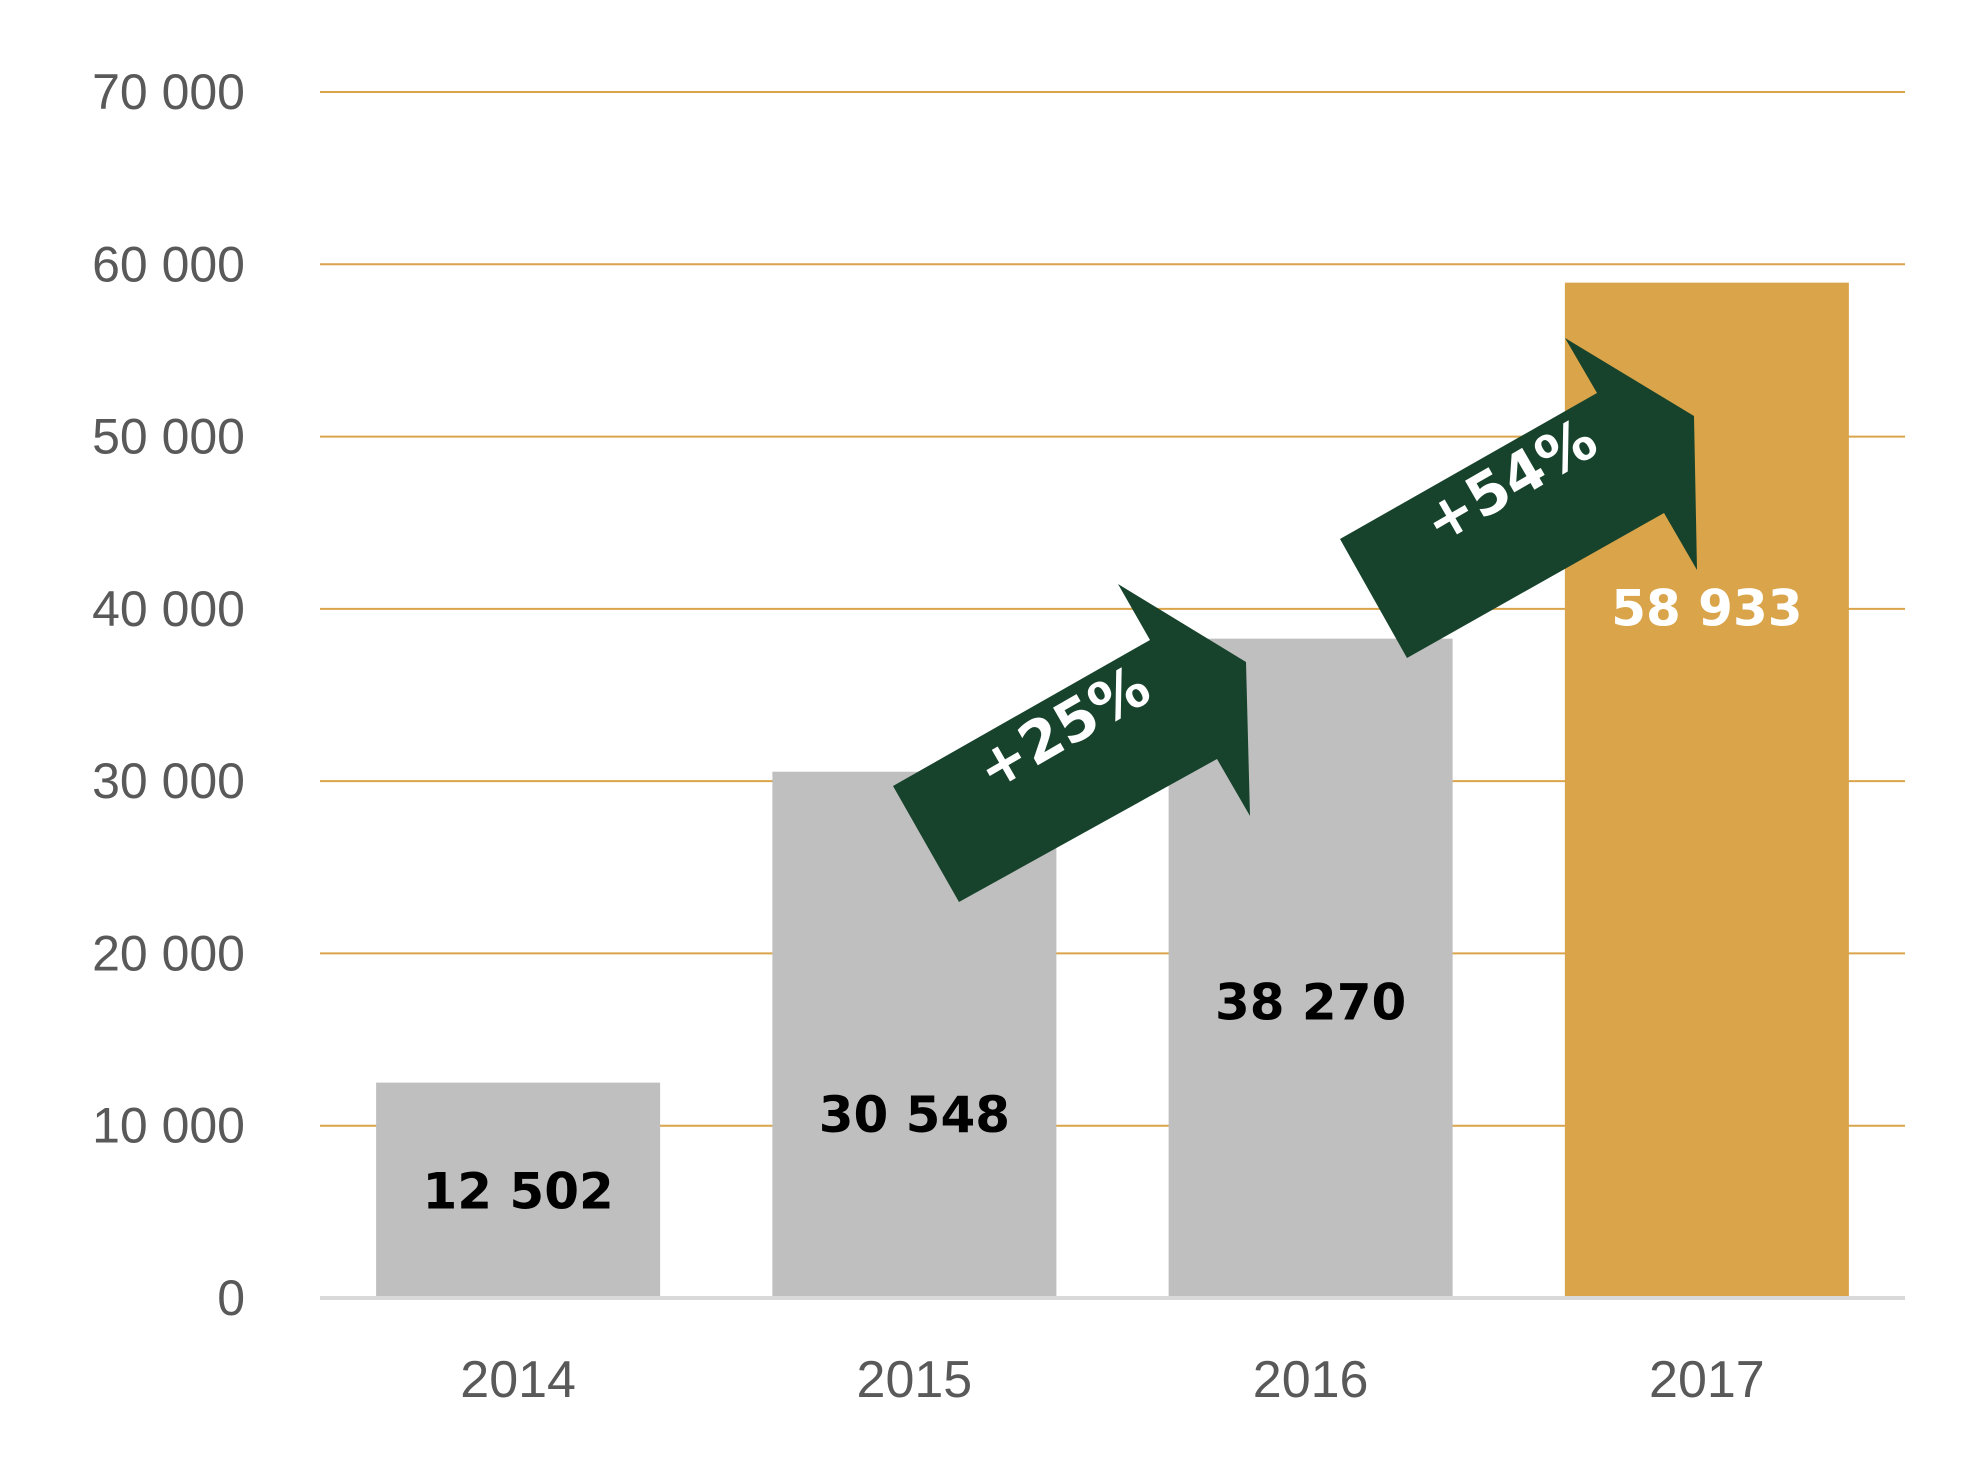 This screenshot has width=1980, height=1460. Describe the element at coordinates (1310, 1002) in the screenshot. I see `data-label-2016: 38 270` at that location.